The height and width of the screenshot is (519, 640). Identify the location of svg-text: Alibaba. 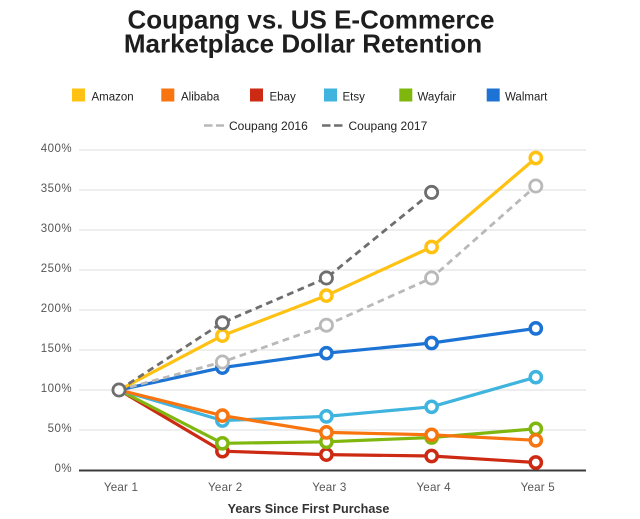
(200, 97).